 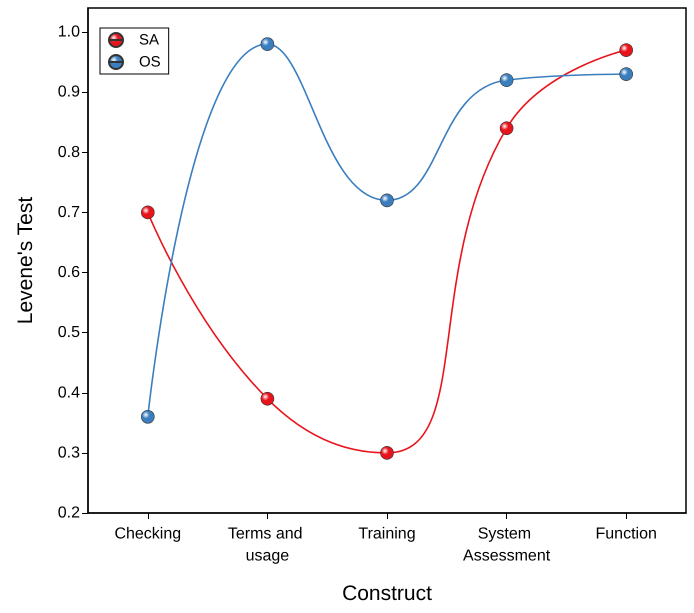 What do you see at coordinates (148, 534) in the screenshot?
I see `x-tick-label: Checking` at bounding box center [148, 534].